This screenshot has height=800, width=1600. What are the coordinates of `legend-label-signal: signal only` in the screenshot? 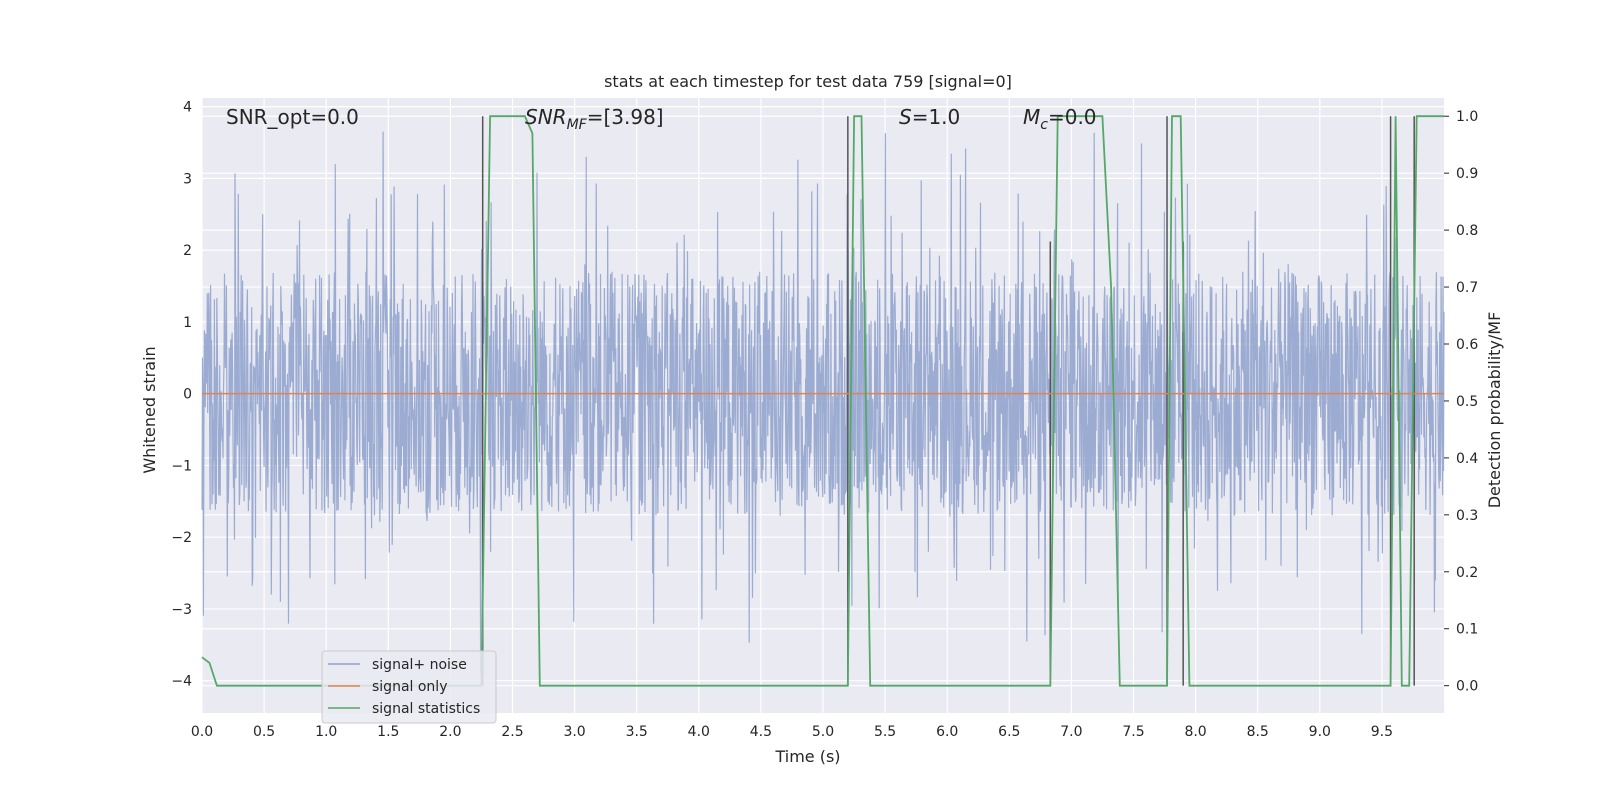 It's located at (409, 687).